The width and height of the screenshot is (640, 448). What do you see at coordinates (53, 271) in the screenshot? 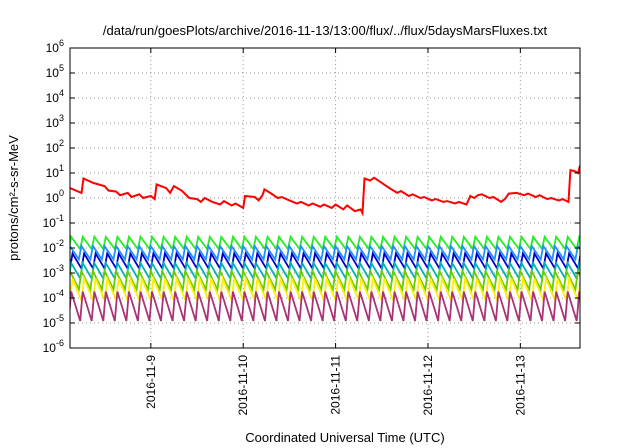
I see `y-tick-label: 10⁻³` at bounding box center [53, 271].